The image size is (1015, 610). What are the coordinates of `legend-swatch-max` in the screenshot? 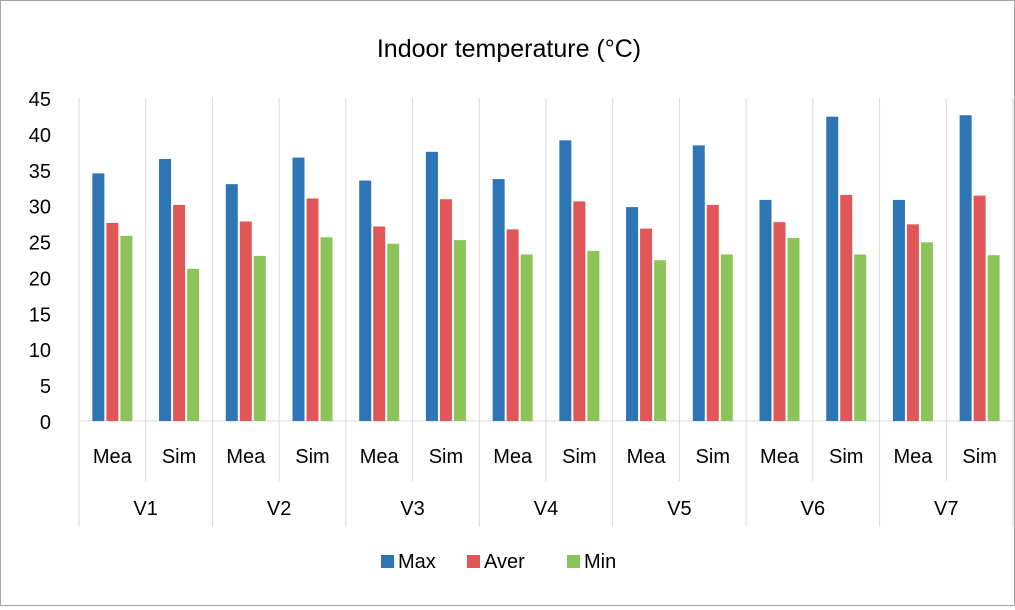 It's located at (387, 561).